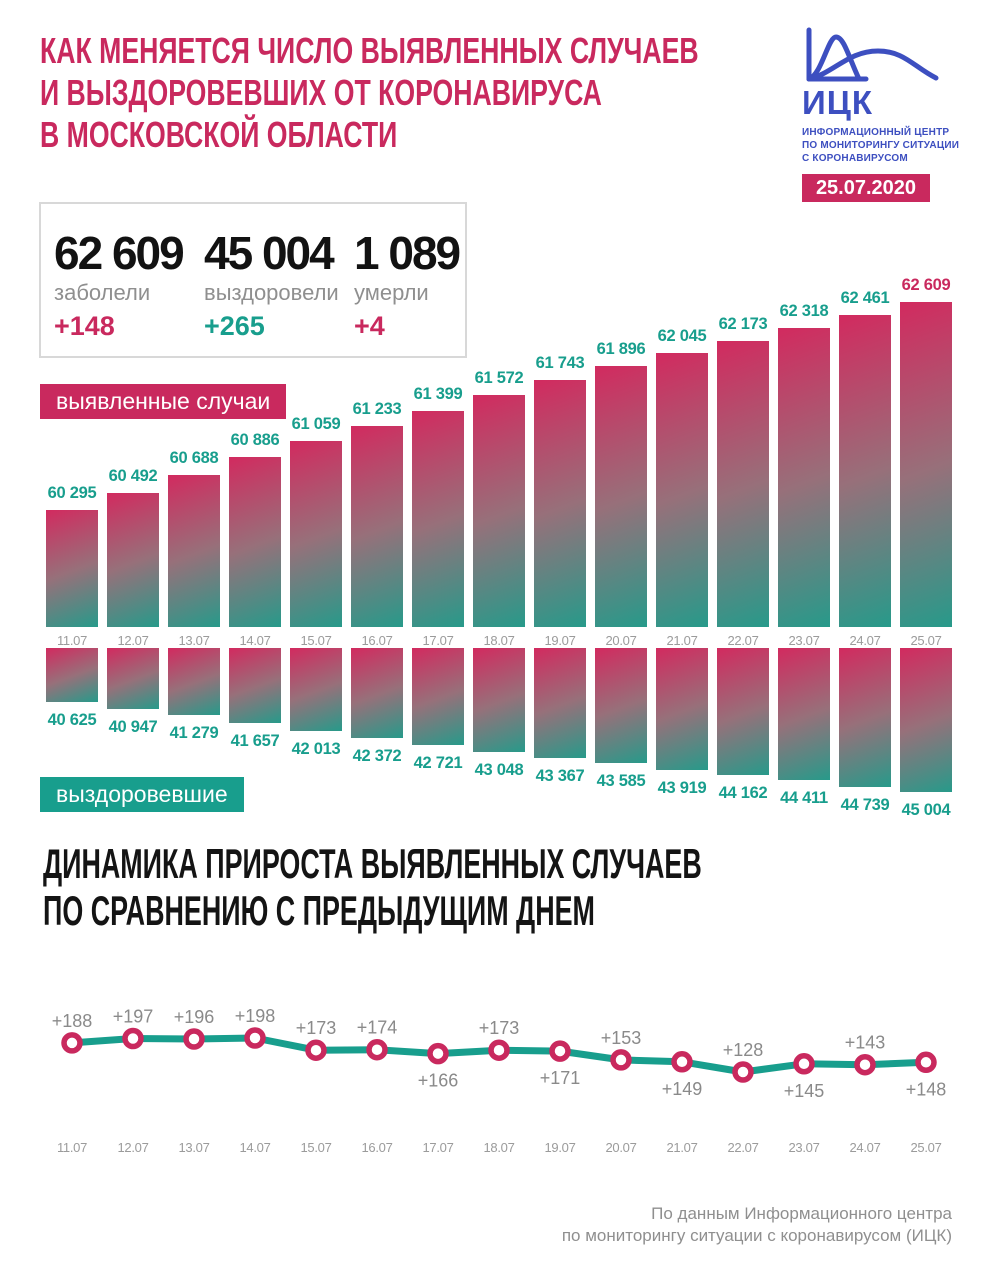 Image resolution: width=993 pixels, height=1280 pixels. Describe the element at coordinates (499, 728) in the screenshot. I see `bar-recovered-18.07: 43 048` at that location.